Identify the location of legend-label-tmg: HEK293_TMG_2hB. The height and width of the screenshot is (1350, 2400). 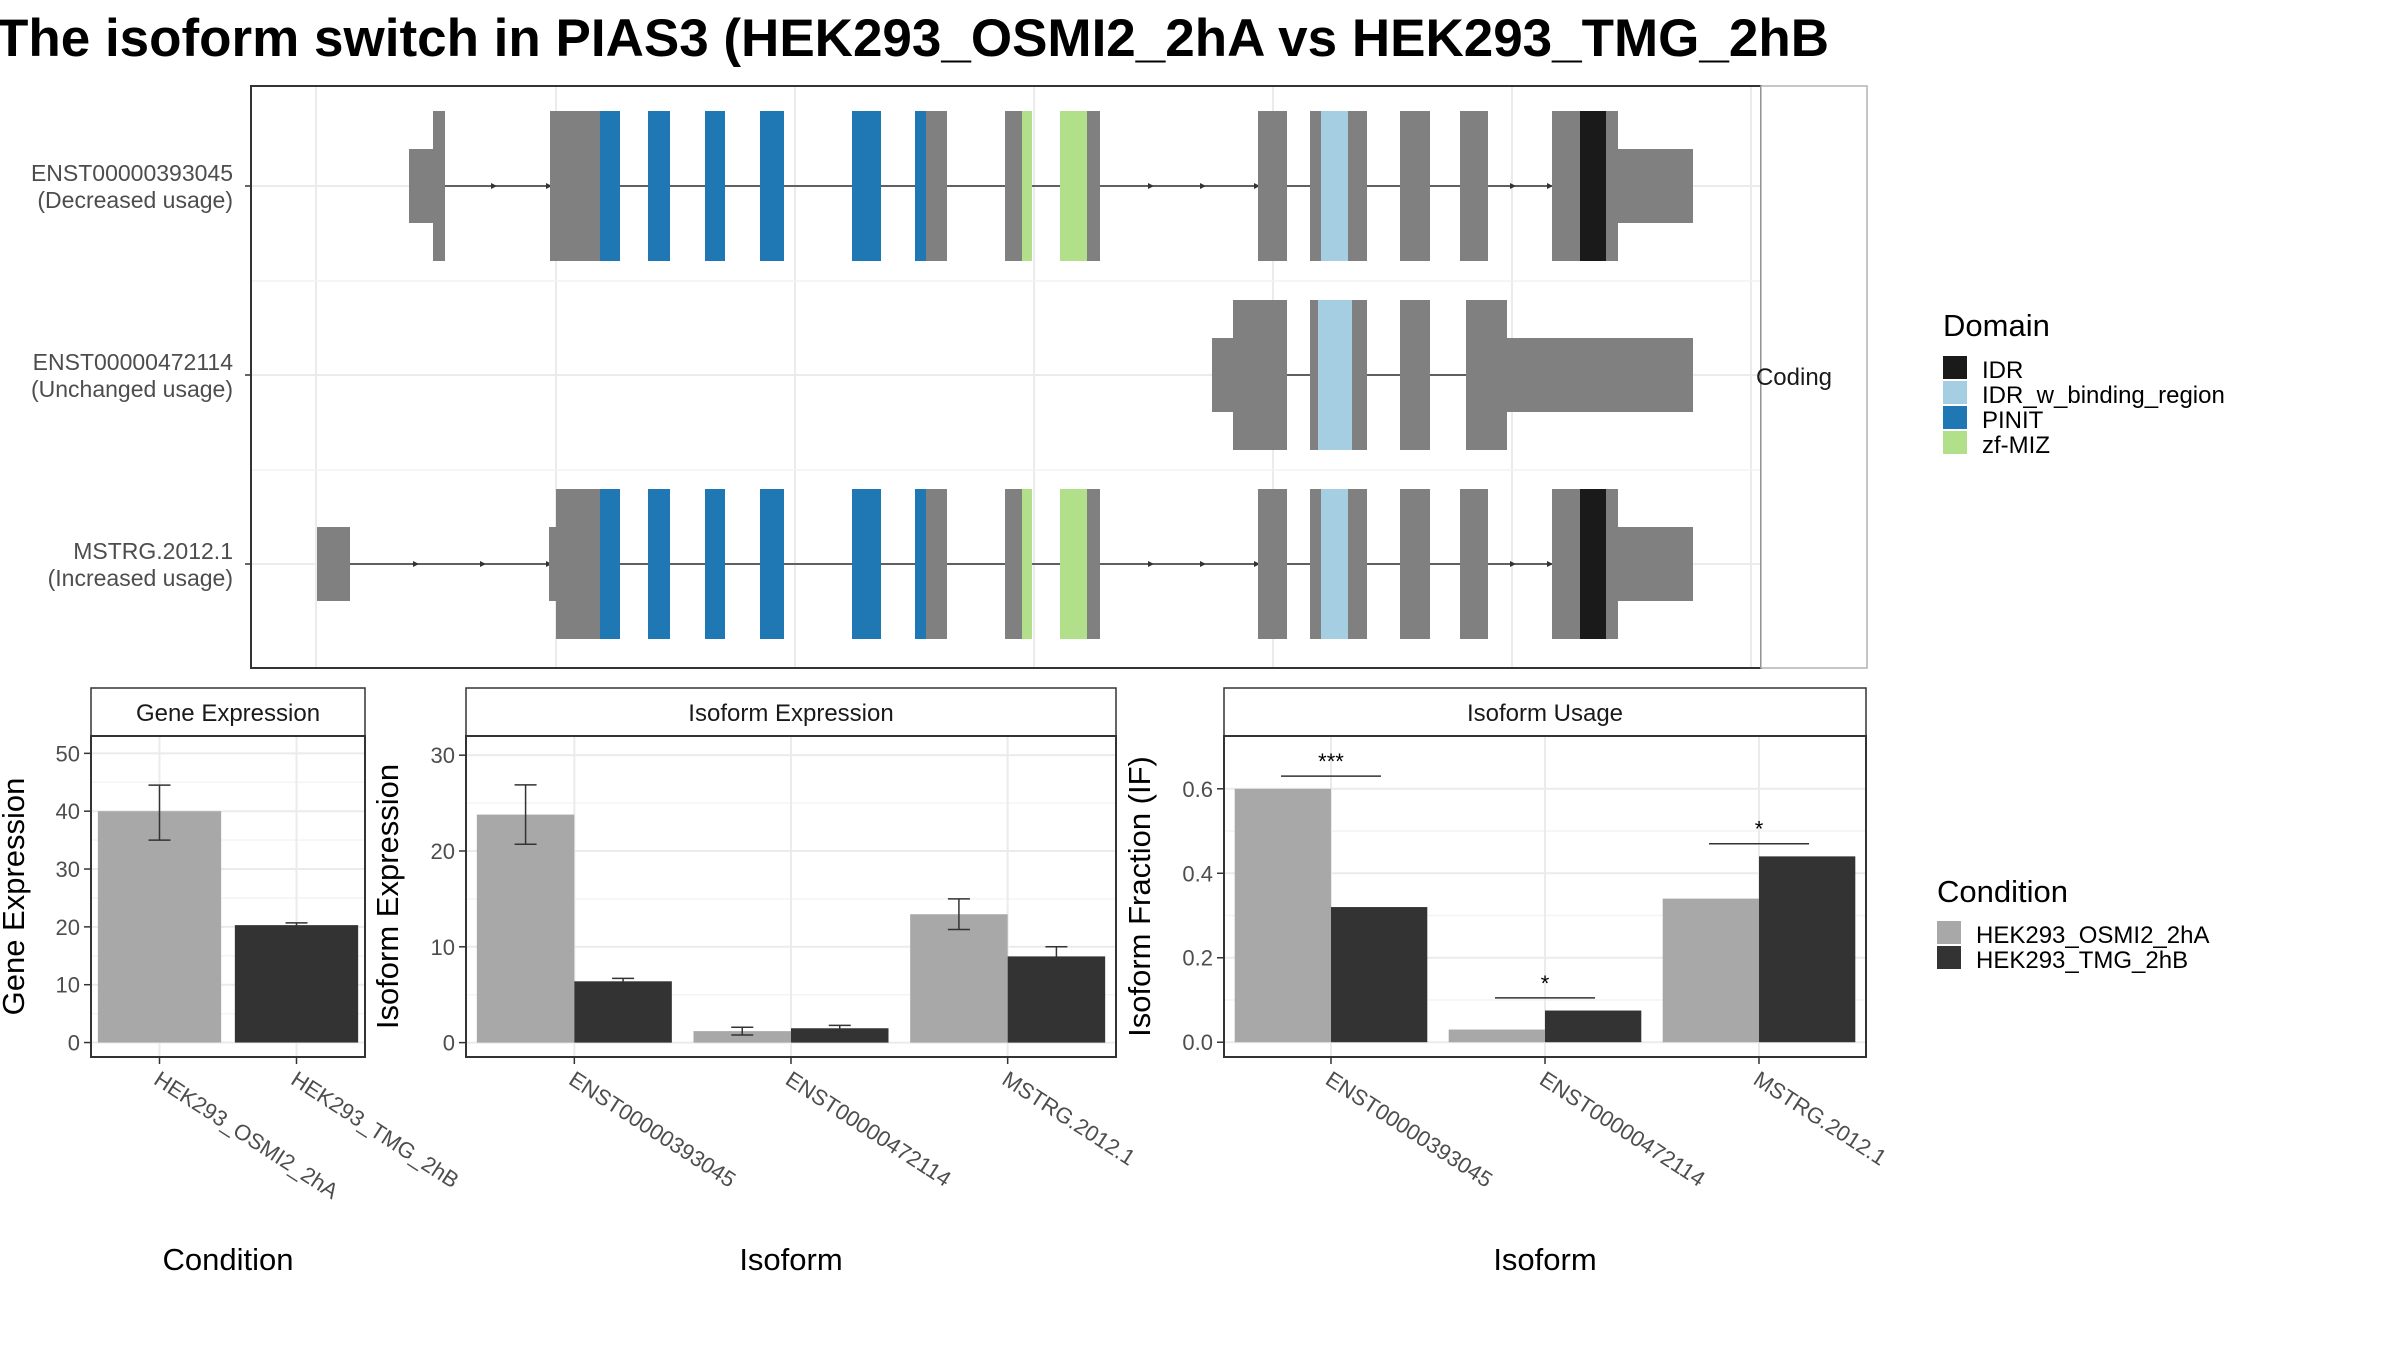
(2082, 960).